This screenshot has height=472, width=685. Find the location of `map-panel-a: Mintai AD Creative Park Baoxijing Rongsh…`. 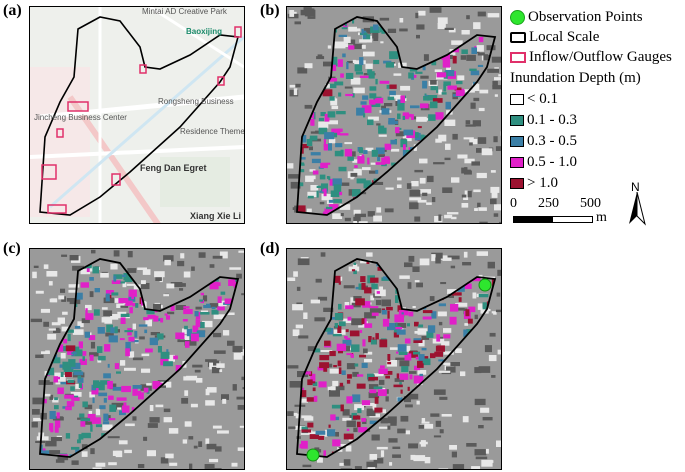

map-panel-a: Mintai AD Creative Park Baoxijing Rongsh… is located at coordinates (137, 115).